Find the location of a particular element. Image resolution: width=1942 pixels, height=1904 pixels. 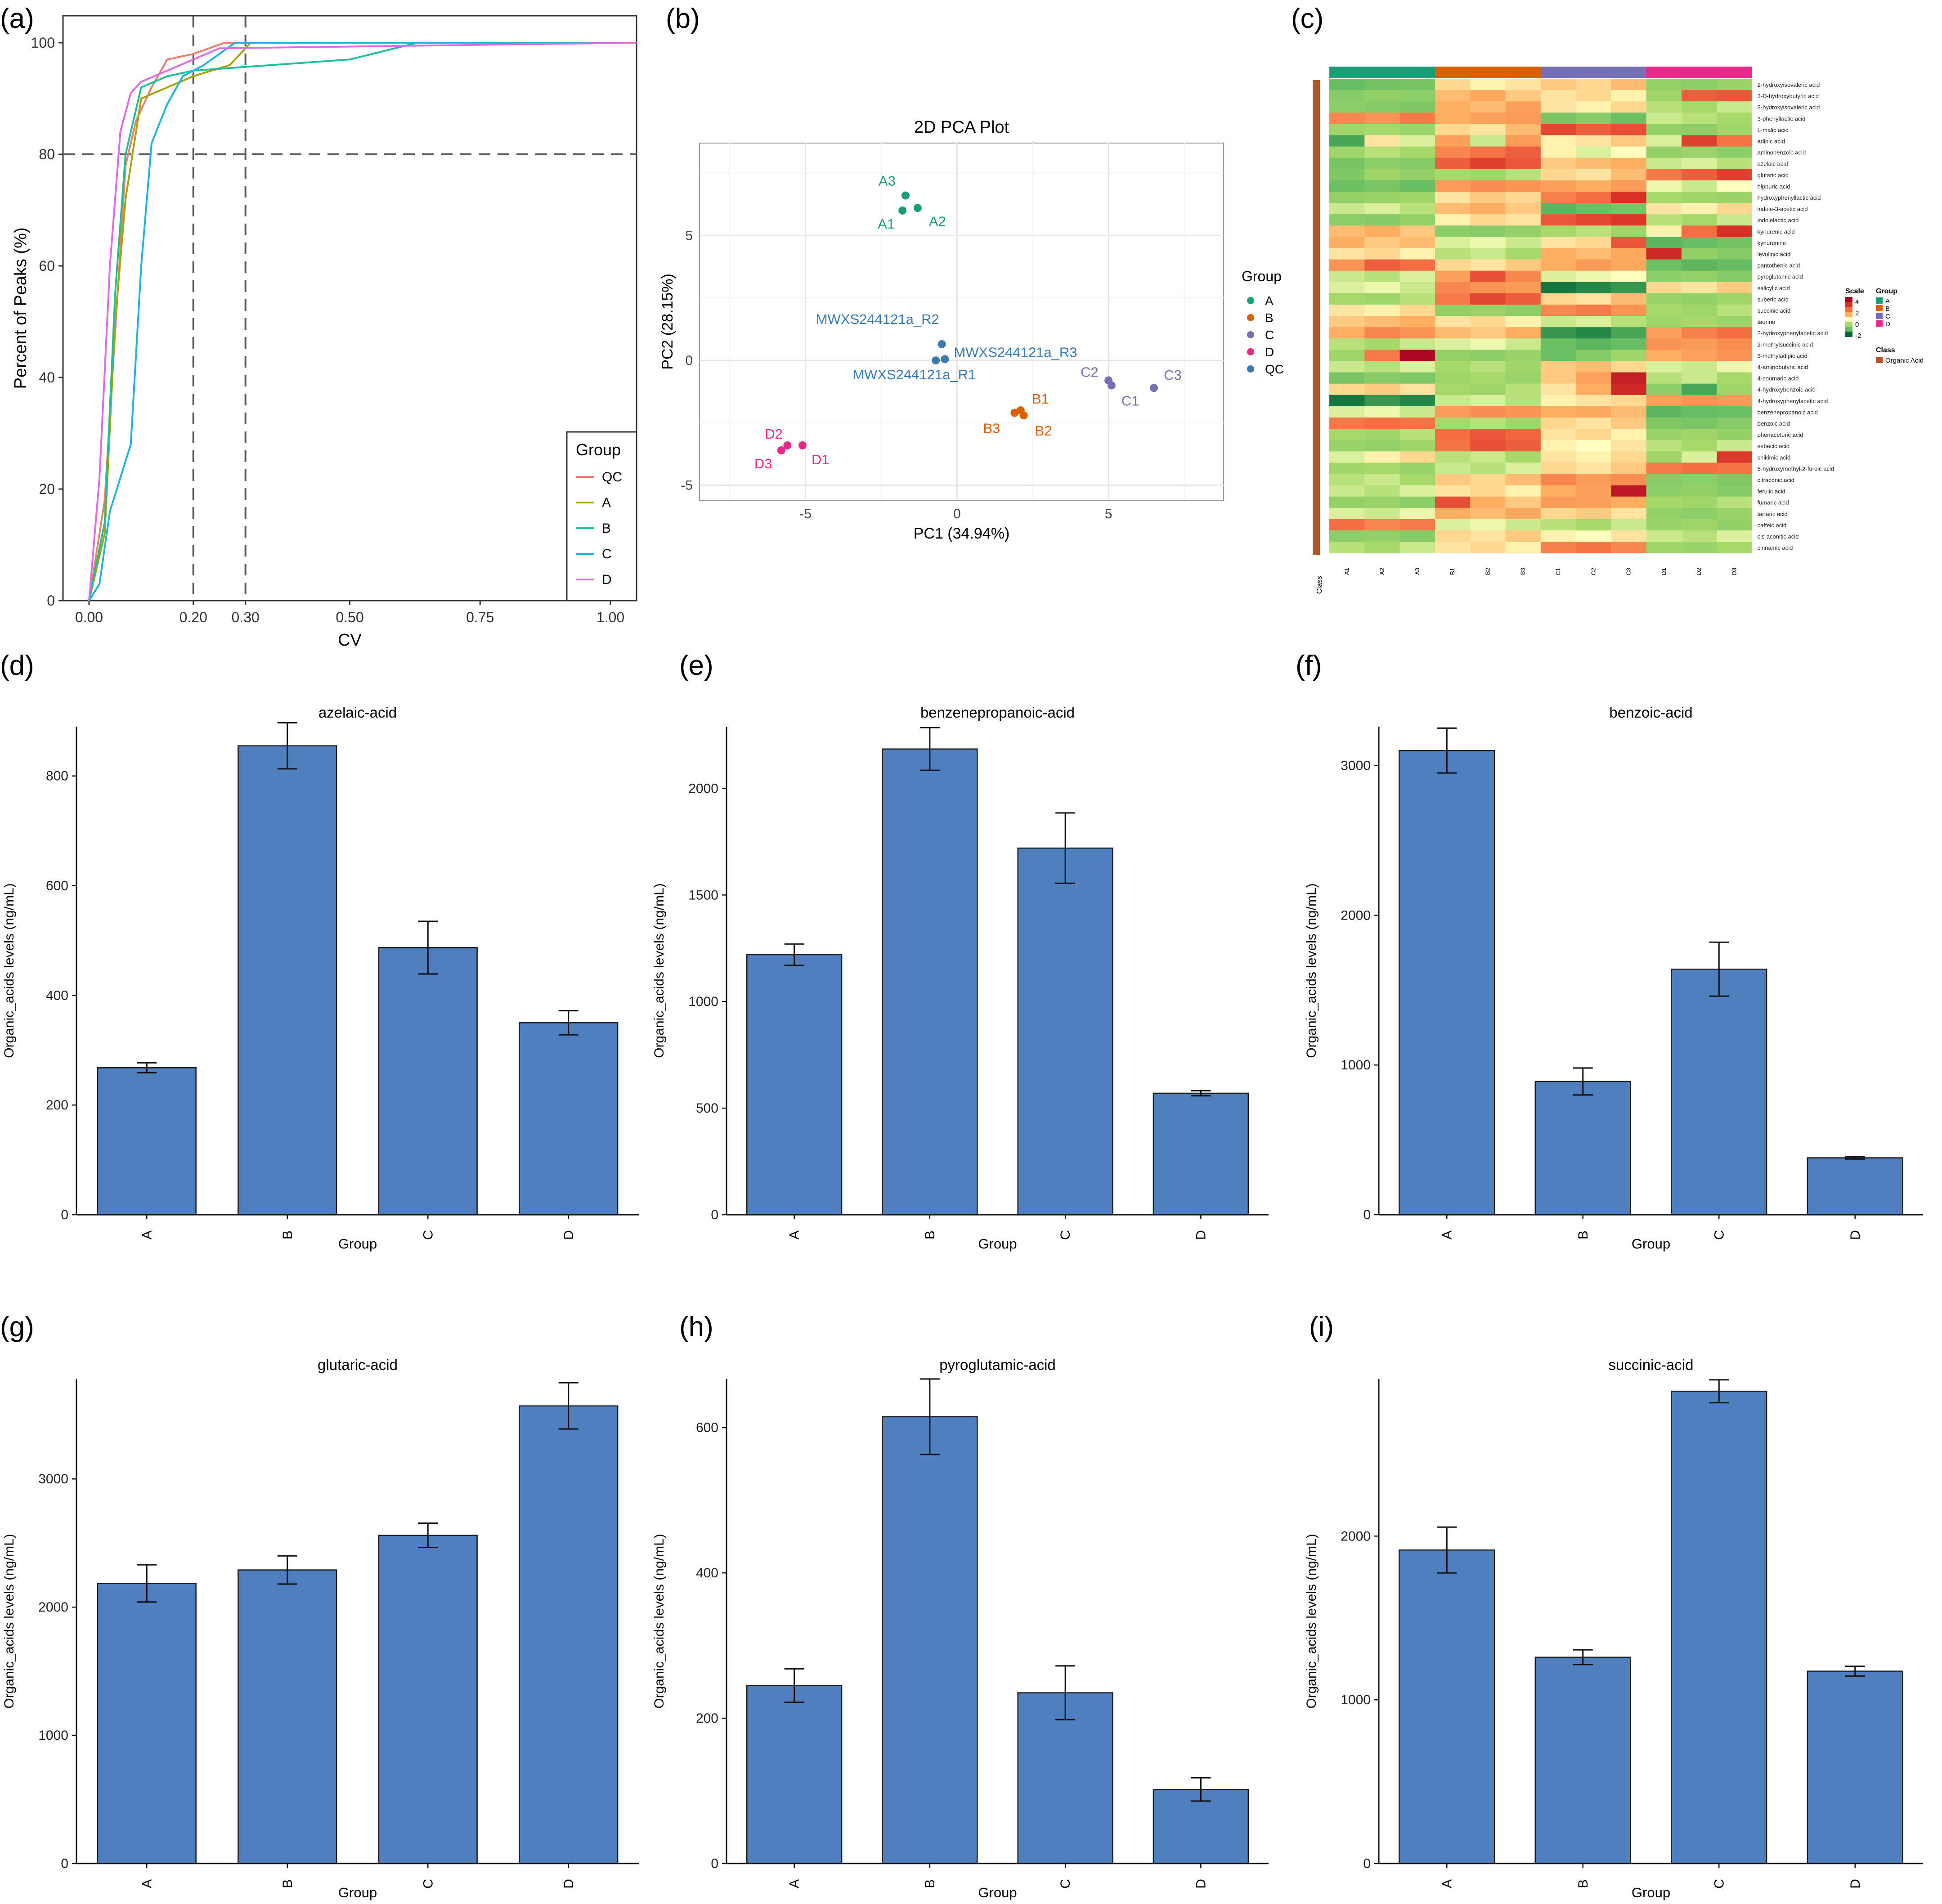

row-label: succinic acid is located at coordinates (1774, 311).